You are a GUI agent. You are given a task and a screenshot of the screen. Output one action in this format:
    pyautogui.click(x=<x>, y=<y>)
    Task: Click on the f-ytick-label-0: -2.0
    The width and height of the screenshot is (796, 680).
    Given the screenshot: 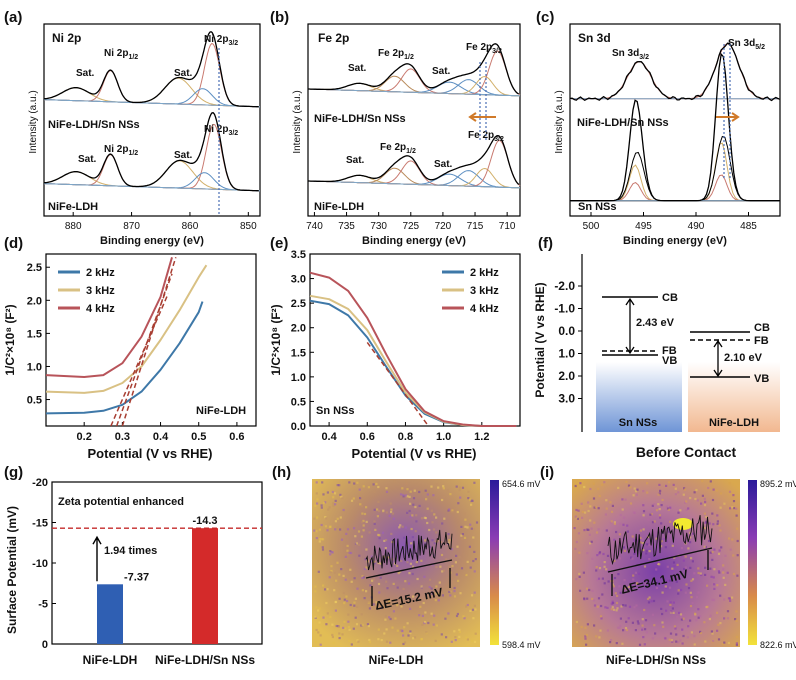 What is the action you would take?
    pyautogui.click(x=564, y=286)
    